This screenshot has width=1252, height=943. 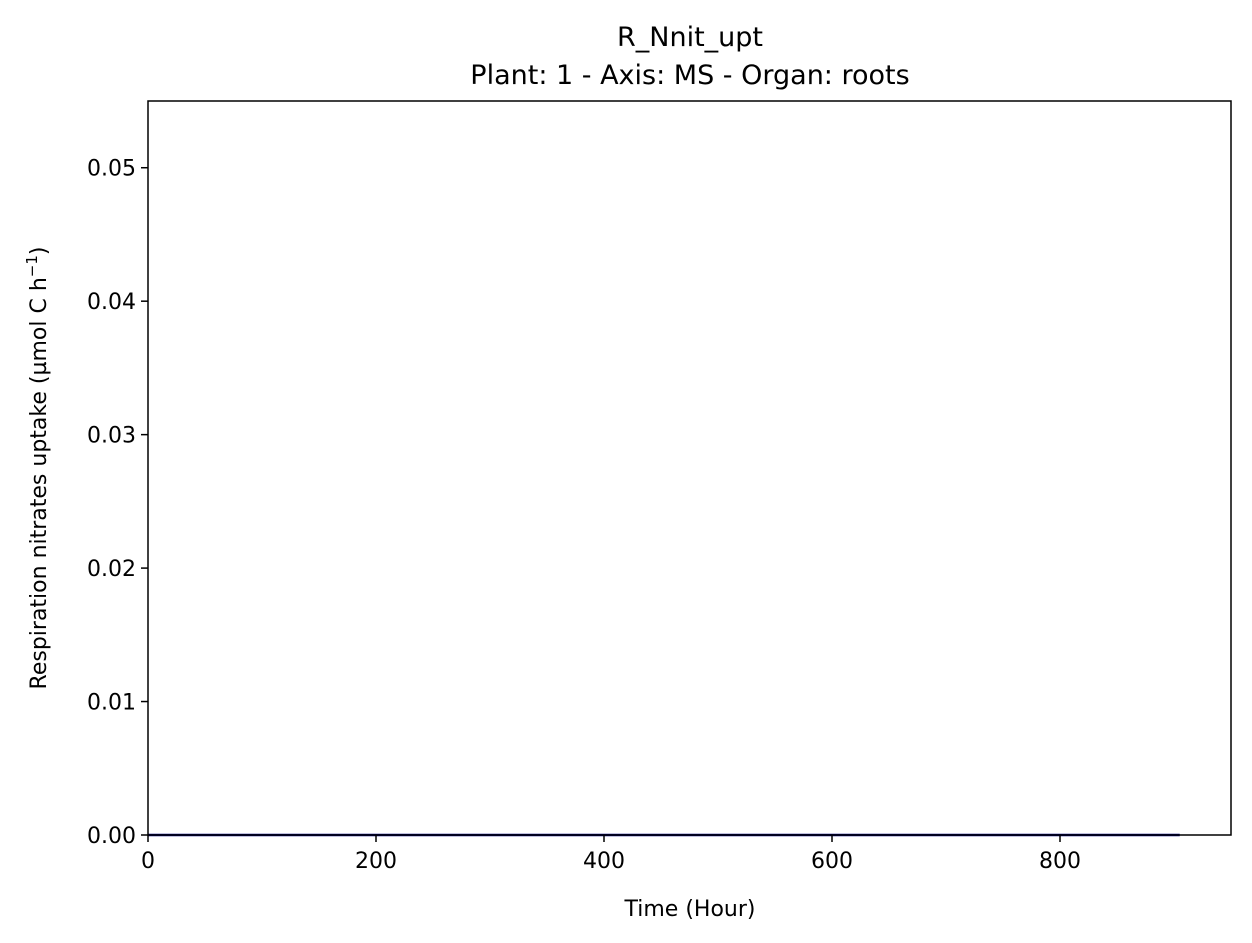 What do you see at coordinates (111, 836) in the screenshot?
I see `y-tick-label: 0.00` at bounding box center [111, 836].